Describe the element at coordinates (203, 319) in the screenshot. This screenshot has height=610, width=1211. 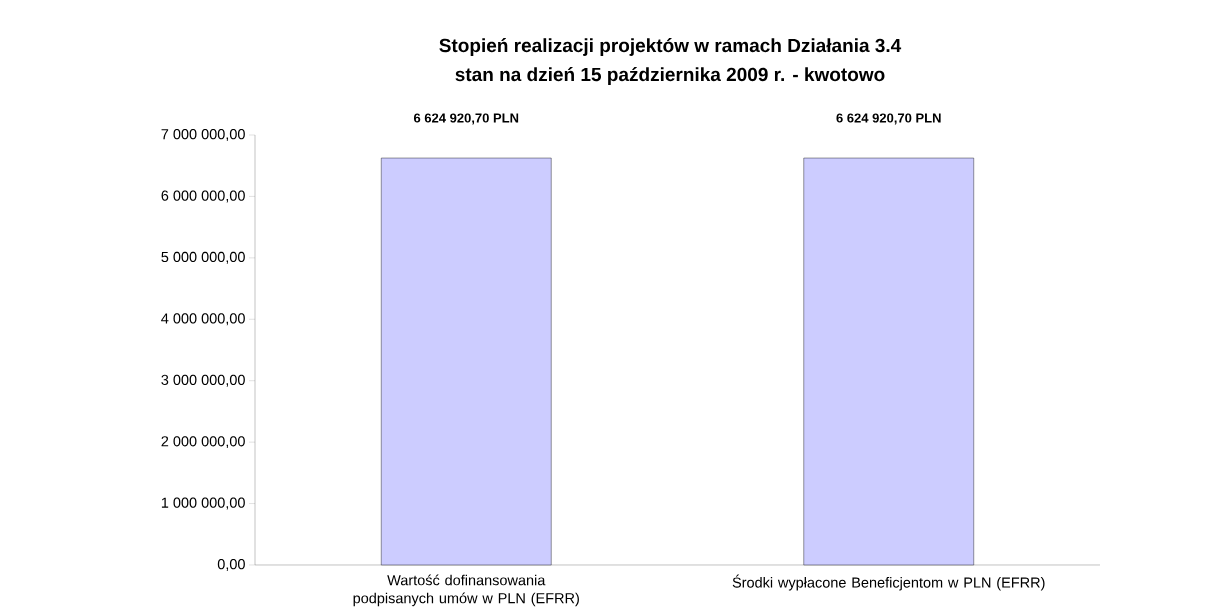
I see `y-tick-label: 4 000 000,00` at that location.